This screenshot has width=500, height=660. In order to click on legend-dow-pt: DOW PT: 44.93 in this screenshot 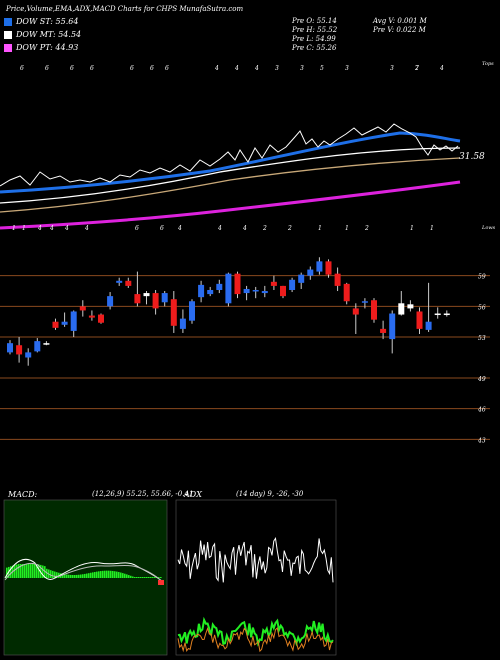, I will do `click(41, 47)`.